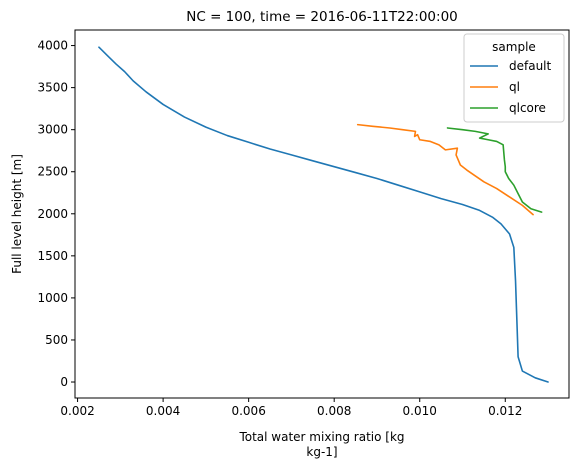 This screenshot has width=580, height=469. What do you see at coordinates (64, 382) in the screenshot?
I see `y-tick-label: 0` at bounding box center [64, 382].